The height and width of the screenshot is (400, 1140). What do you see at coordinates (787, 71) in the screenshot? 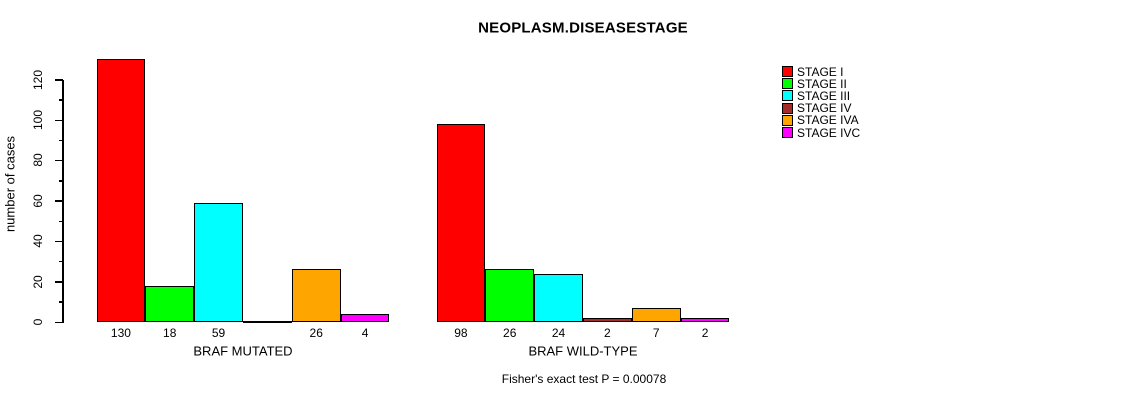
I see `legend-swatch-stage-i` at bounding box center [787, 71].